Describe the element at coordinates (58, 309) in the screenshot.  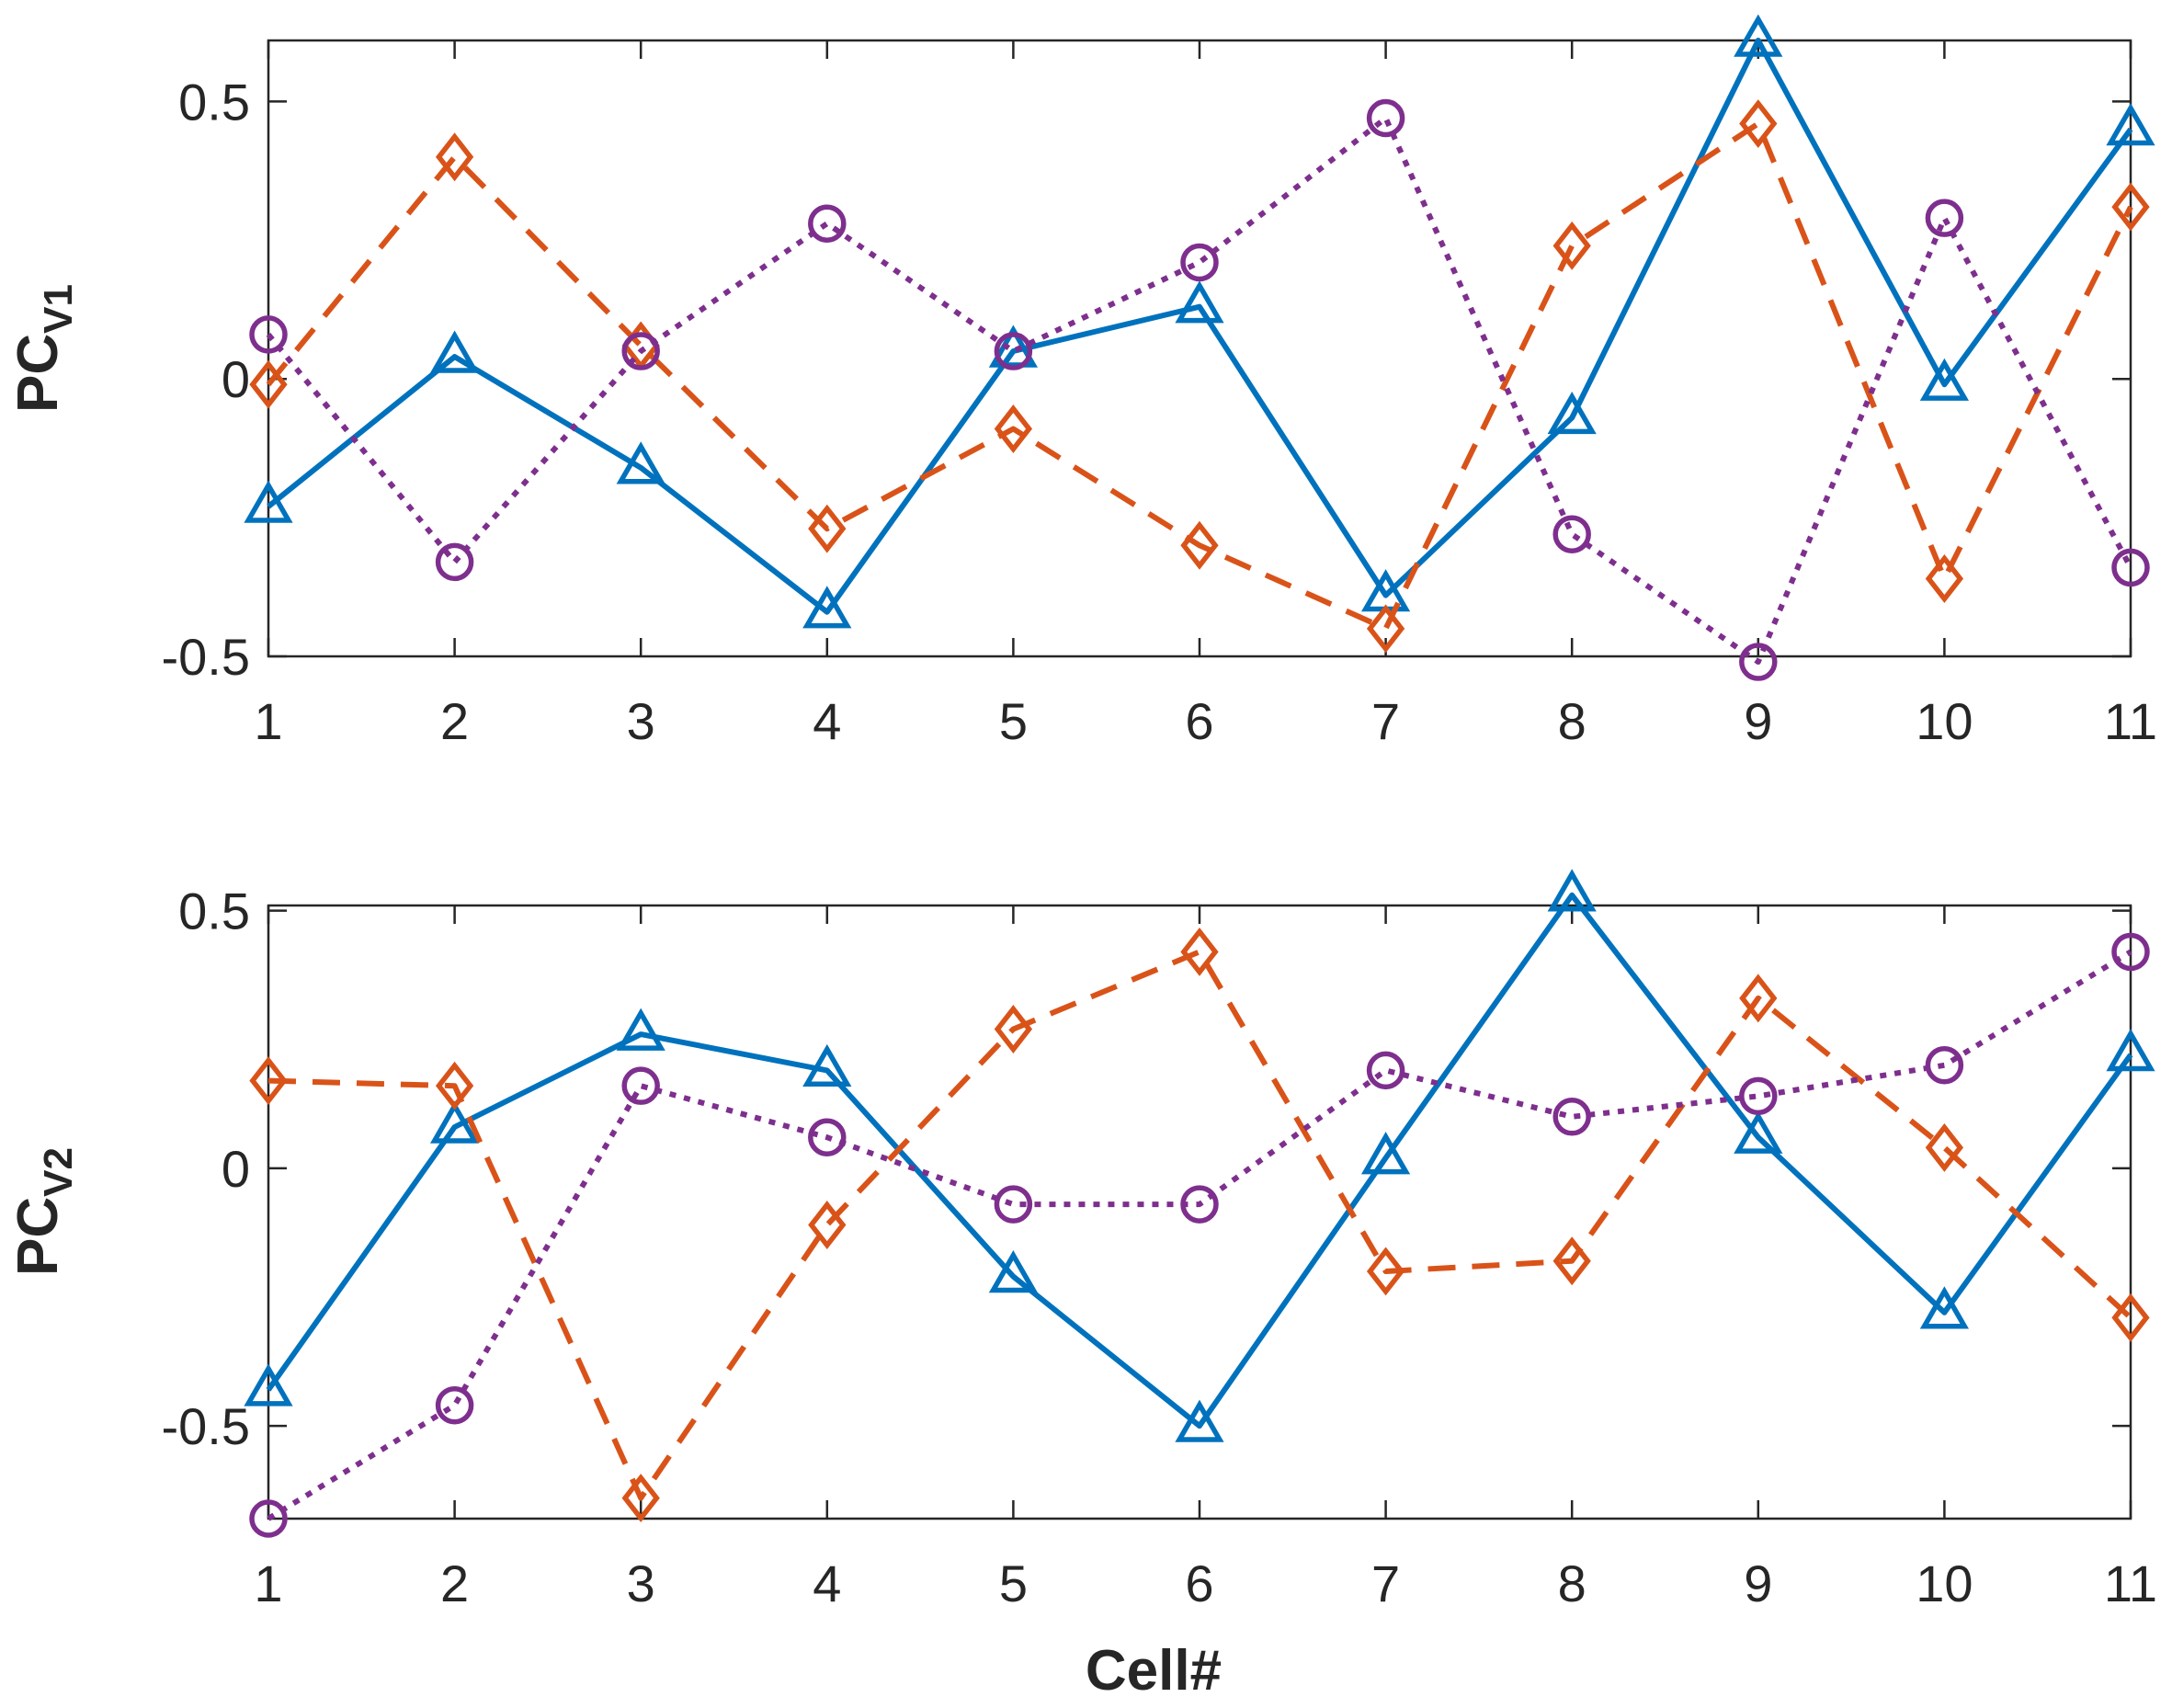
I see `y-axis-title-subscript: V1` at that location.